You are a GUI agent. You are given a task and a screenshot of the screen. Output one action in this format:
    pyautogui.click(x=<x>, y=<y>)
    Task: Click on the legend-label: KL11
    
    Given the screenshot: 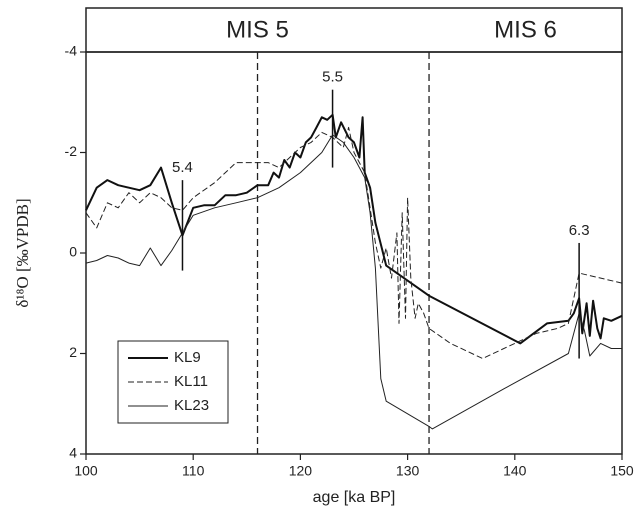 What is the action you would take?
    pyautogui.click(x=191, y=381)
    